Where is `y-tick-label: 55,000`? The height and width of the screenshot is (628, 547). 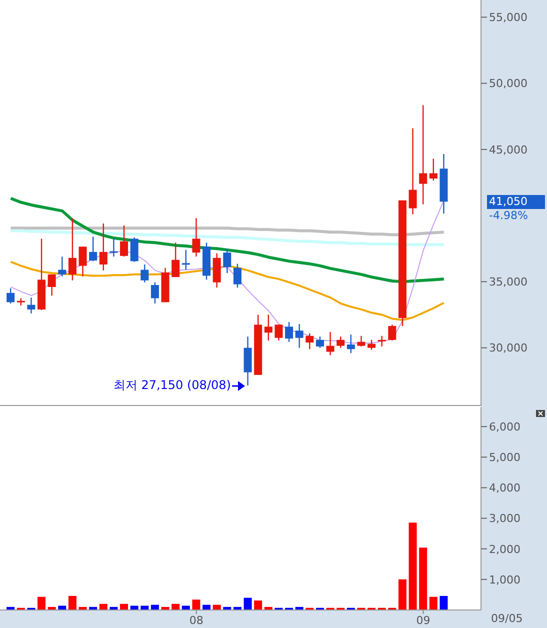
y-tick-label: 55,000 is located at coordinates (508, 17).